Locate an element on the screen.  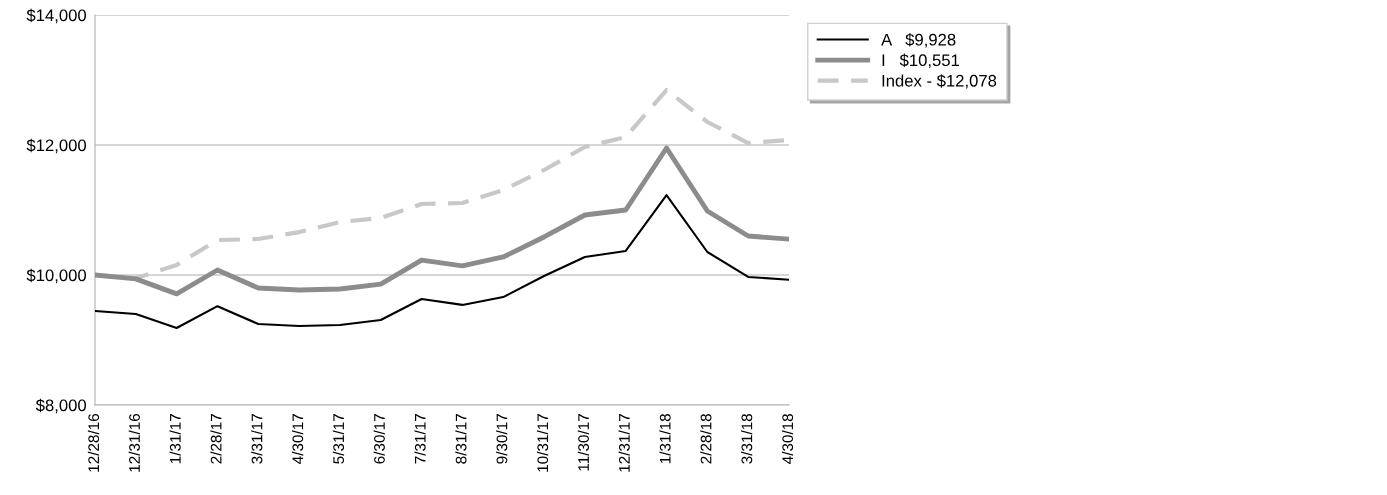
y-tick-label: $10,000 is located at coordinates (56, 276).